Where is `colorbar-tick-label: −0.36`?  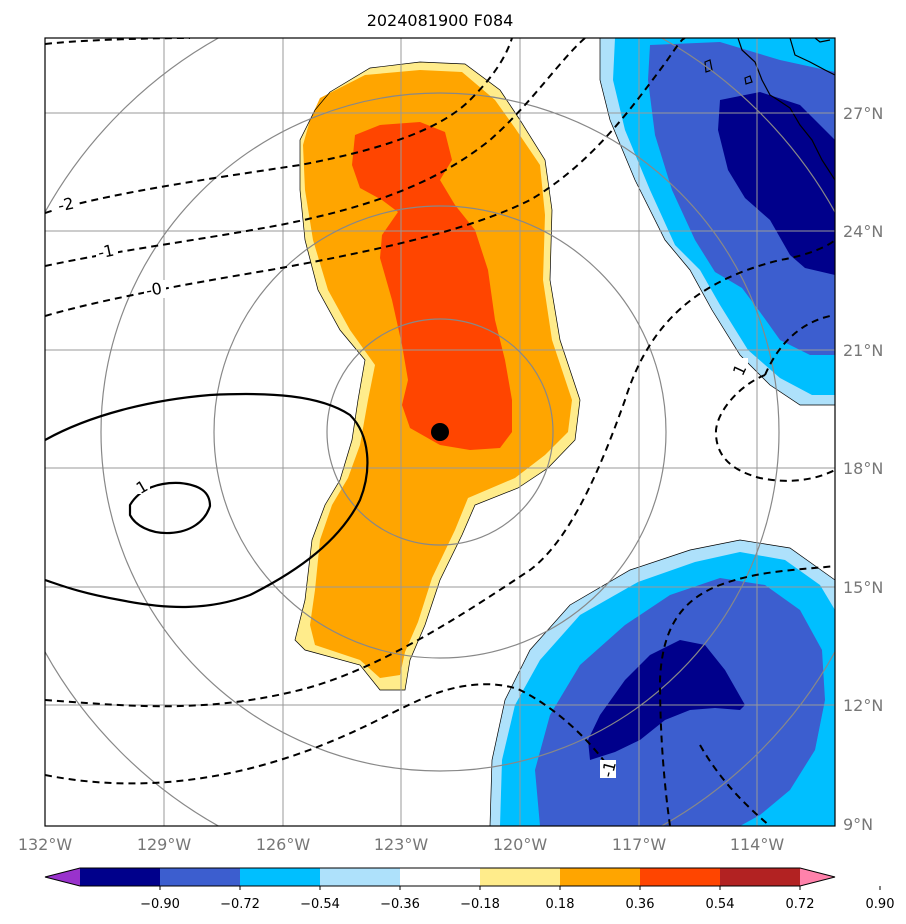 colorbar-tick-label: −0.36 is located at coordinates (400, 904).